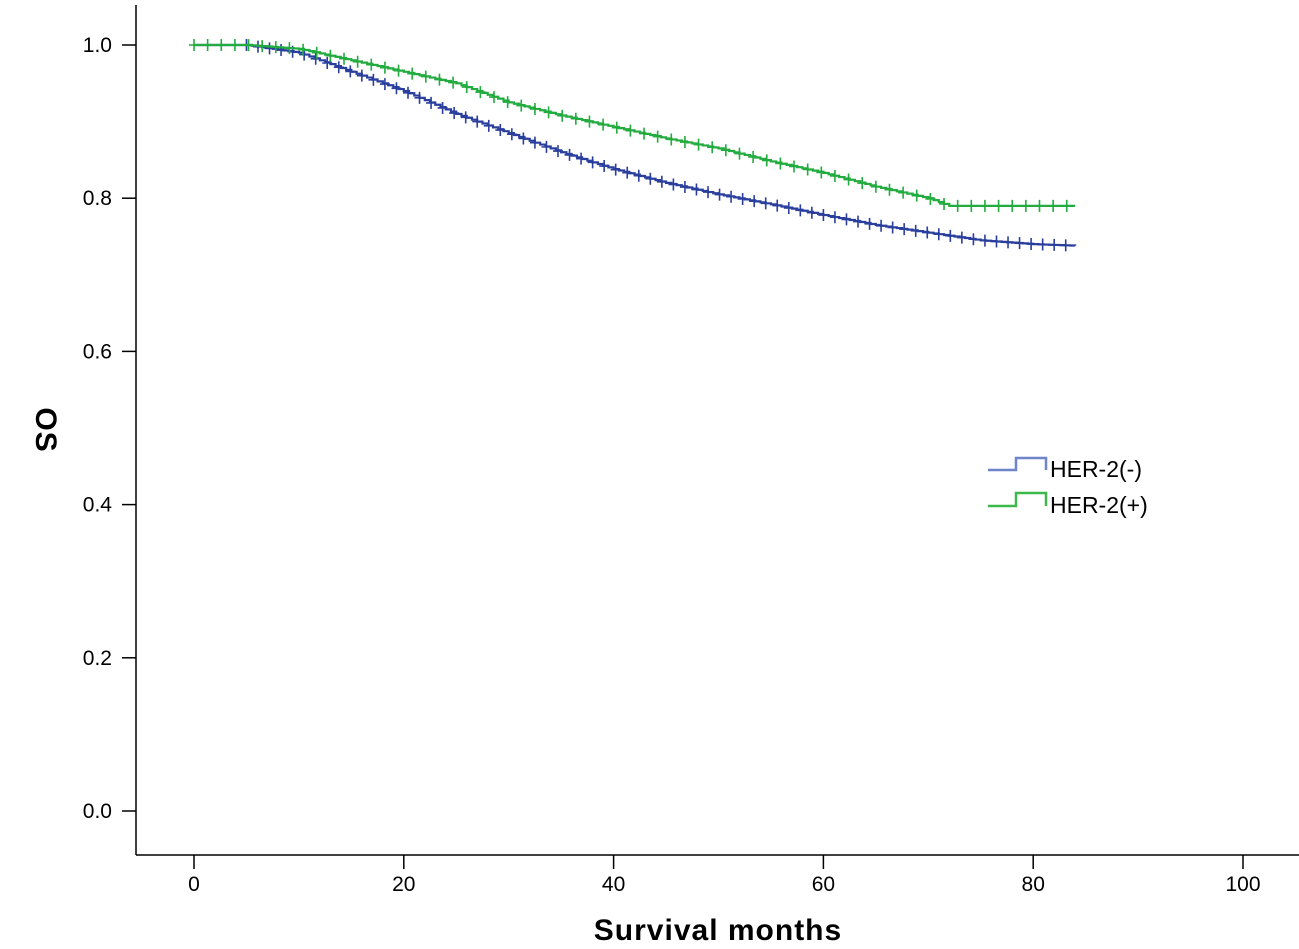 This screenshot has height=949, width=1299. I want to click on legend-swatch-her2-neg, so click(1018, 464).